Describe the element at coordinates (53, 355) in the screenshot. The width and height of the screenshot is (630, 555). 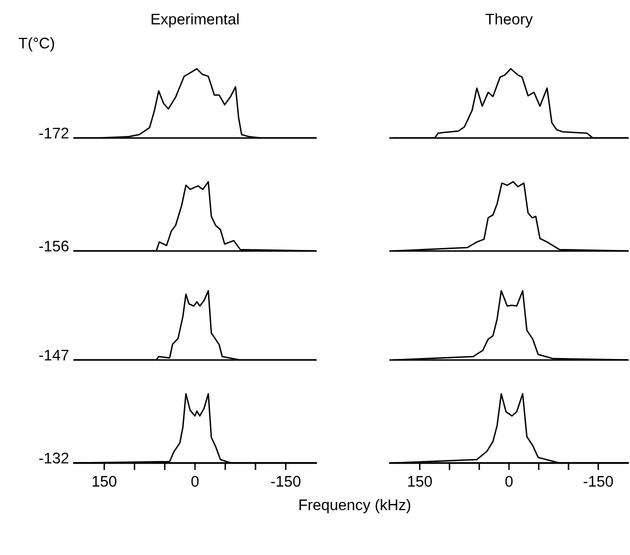
I see `y-axis-title: -147` at that location.